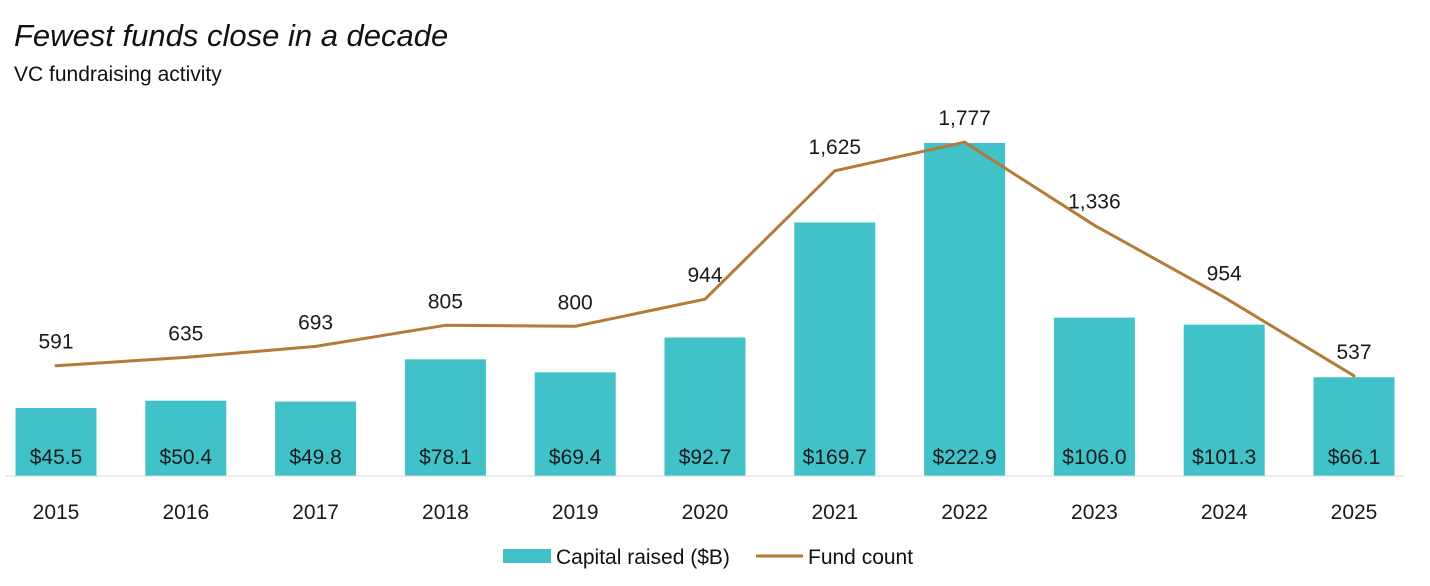  What do you see at coordinates (834, 512) in the screenshot?
I see `x-tick-2021: 2021` at bounding box center [834, 512].